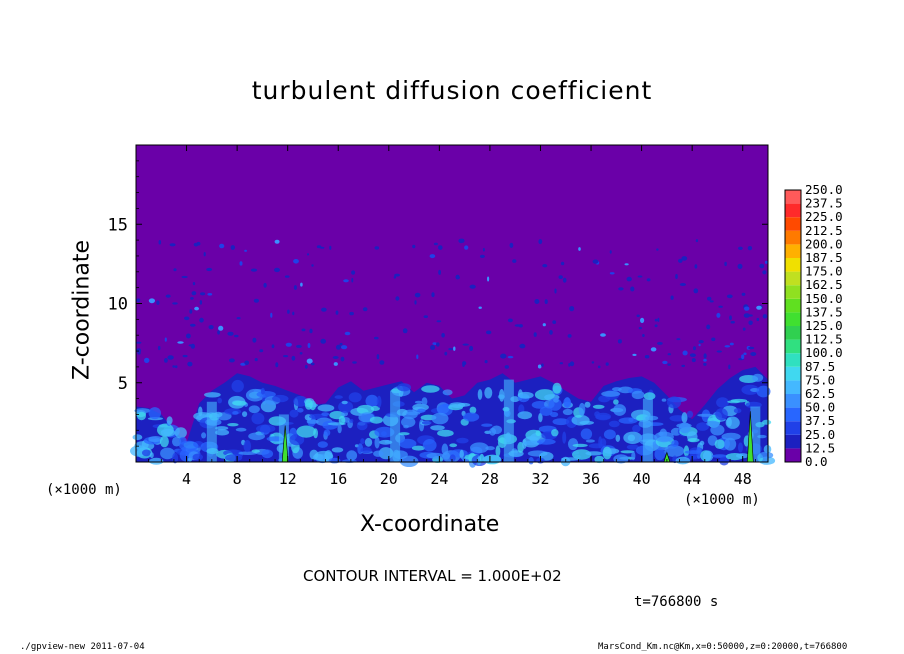  I want to click on colorbar-label: 137.5, so click(824, 311).